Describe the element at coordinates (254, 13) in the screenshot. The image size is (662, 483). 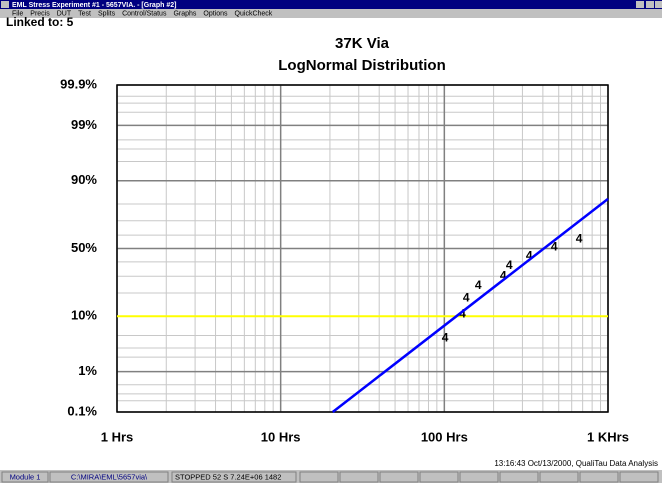
I see `menu-item: QuickCheck` at that location.